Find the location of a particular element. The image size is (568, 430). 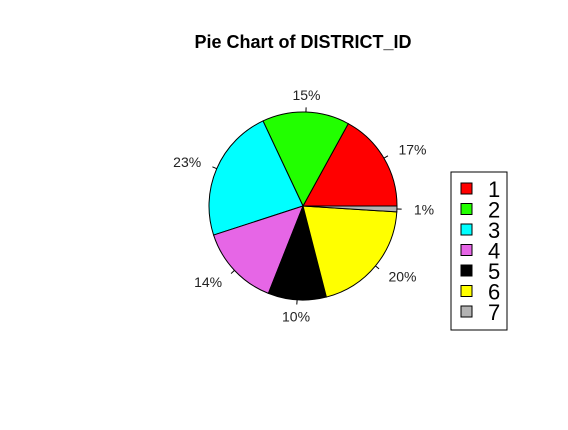

legend-label-7: 7 is located at coordinates (494, 312).